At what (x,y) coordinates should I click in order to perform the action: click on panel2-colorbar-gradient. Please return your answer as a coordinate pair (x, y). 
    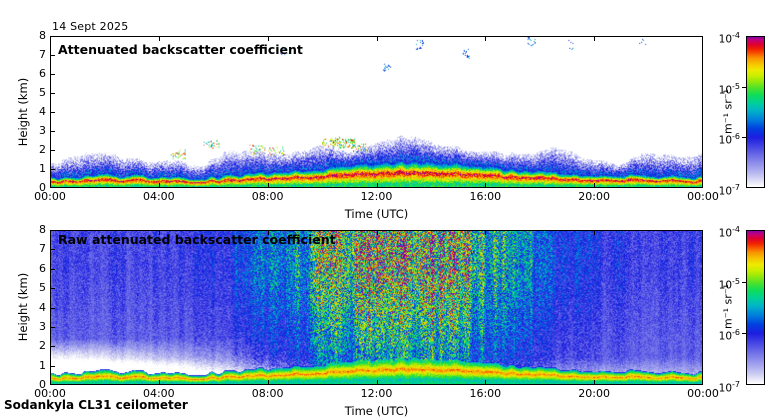
    Looking at the image, I should click on (755, 307).